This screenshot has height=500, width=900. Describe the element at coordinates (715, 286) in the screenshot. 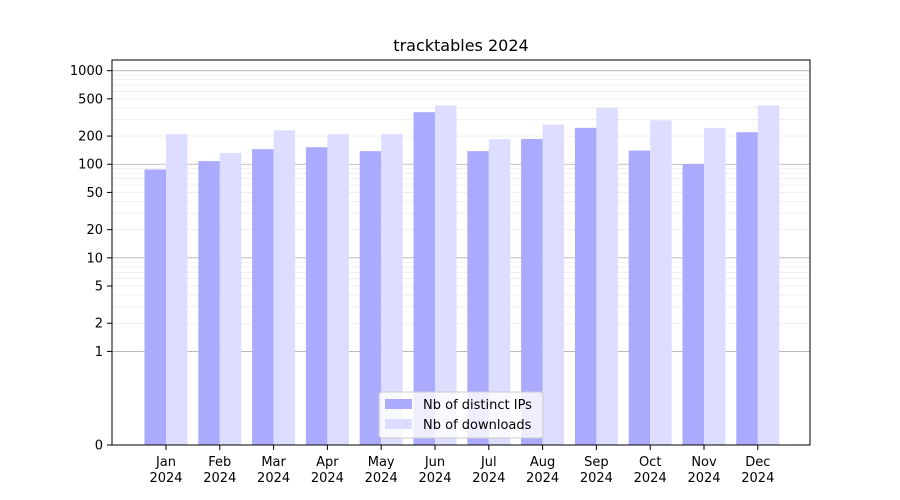

I see `bar-downloads-nov` at that location.